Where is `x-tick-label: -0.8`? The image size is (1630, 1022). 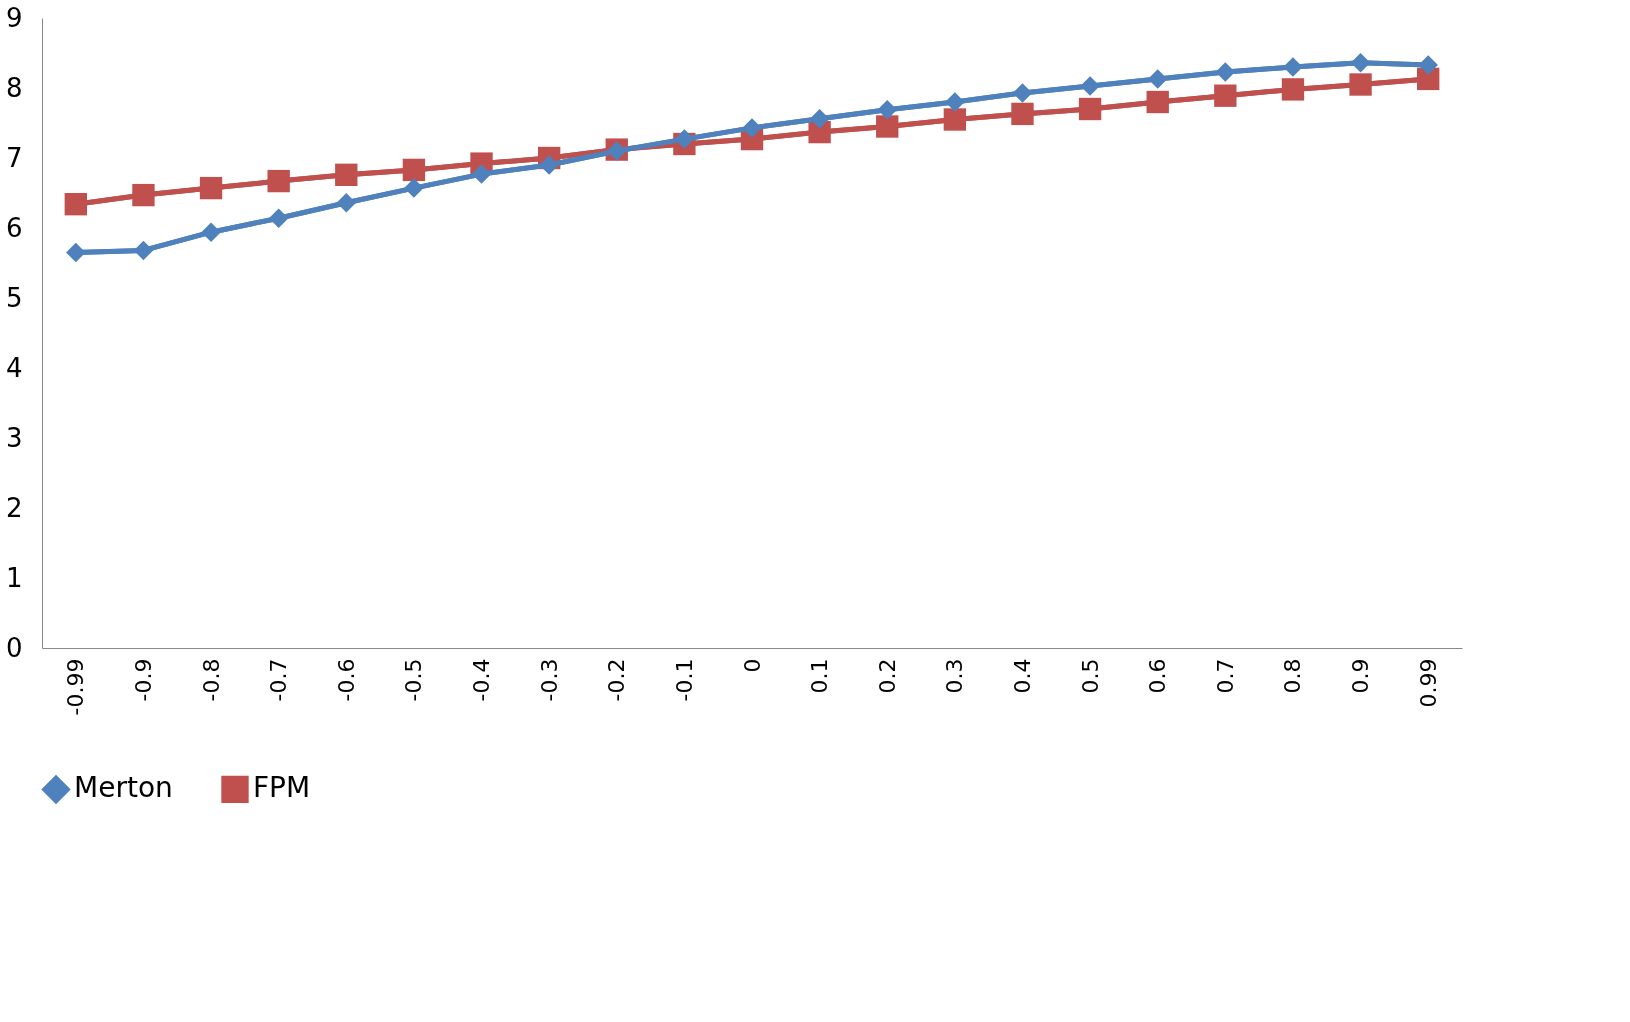
x-tick-label: -0.8 is located at coordinates (211, 680).